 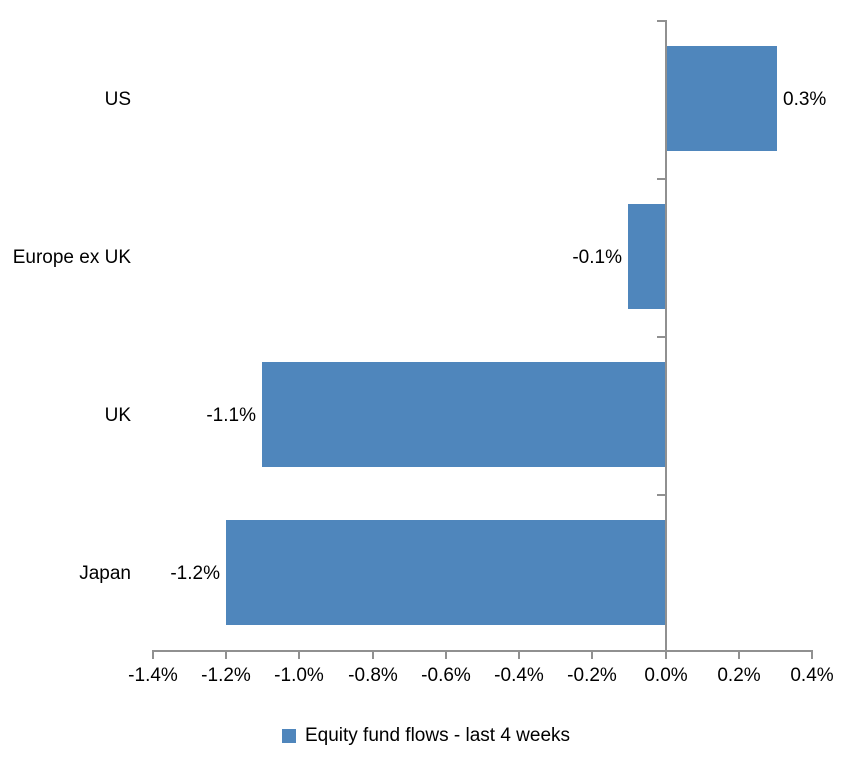 What do you see at coordinates (666, 339) in the screenshot?
I see `y-axis-line` at bounding box center [666, 339].